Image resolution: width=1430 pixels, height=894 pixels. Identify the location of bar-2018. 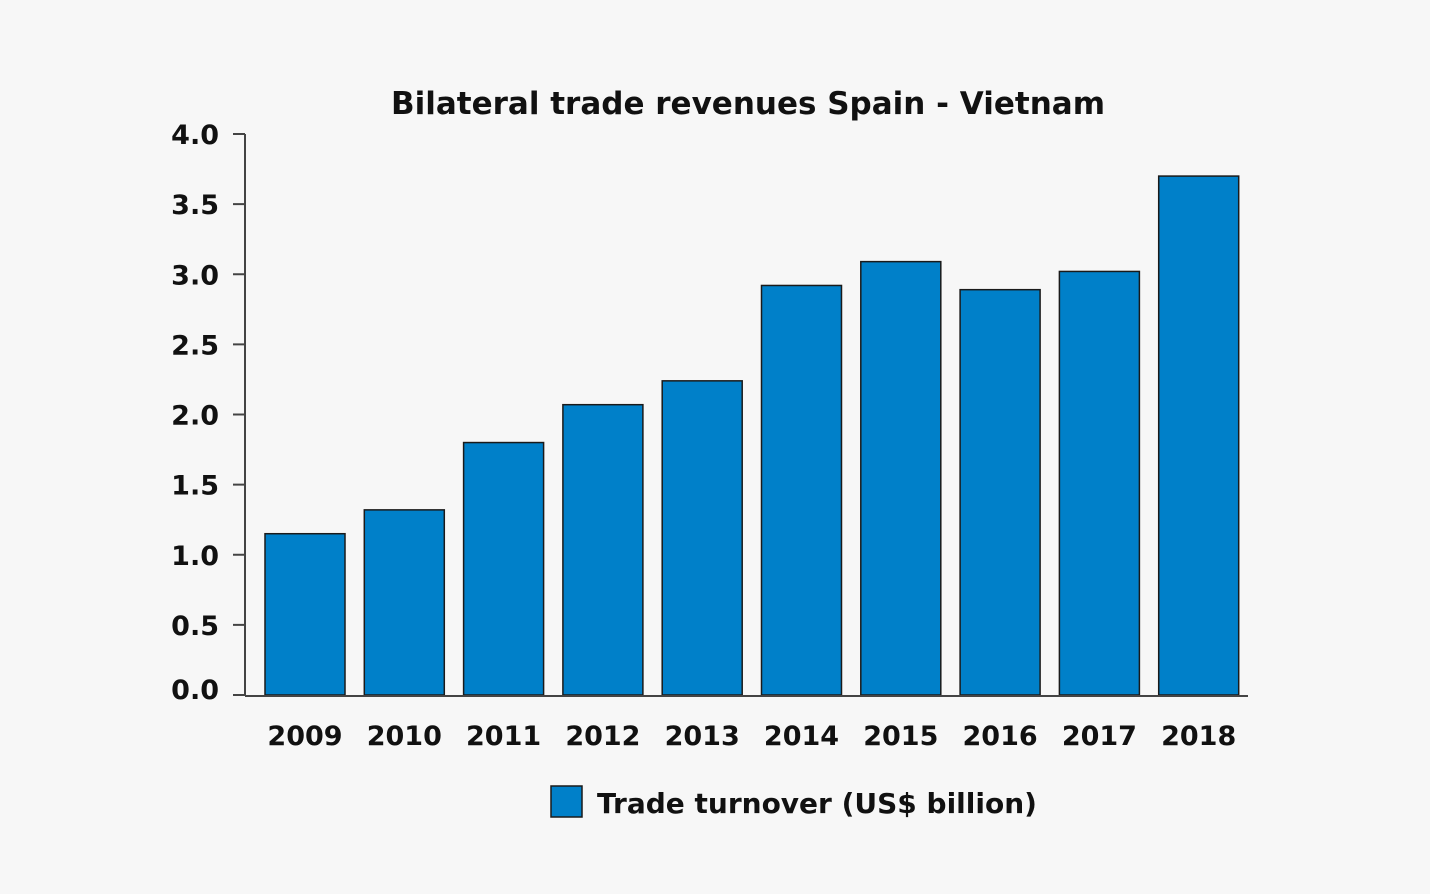
(1198, 435).